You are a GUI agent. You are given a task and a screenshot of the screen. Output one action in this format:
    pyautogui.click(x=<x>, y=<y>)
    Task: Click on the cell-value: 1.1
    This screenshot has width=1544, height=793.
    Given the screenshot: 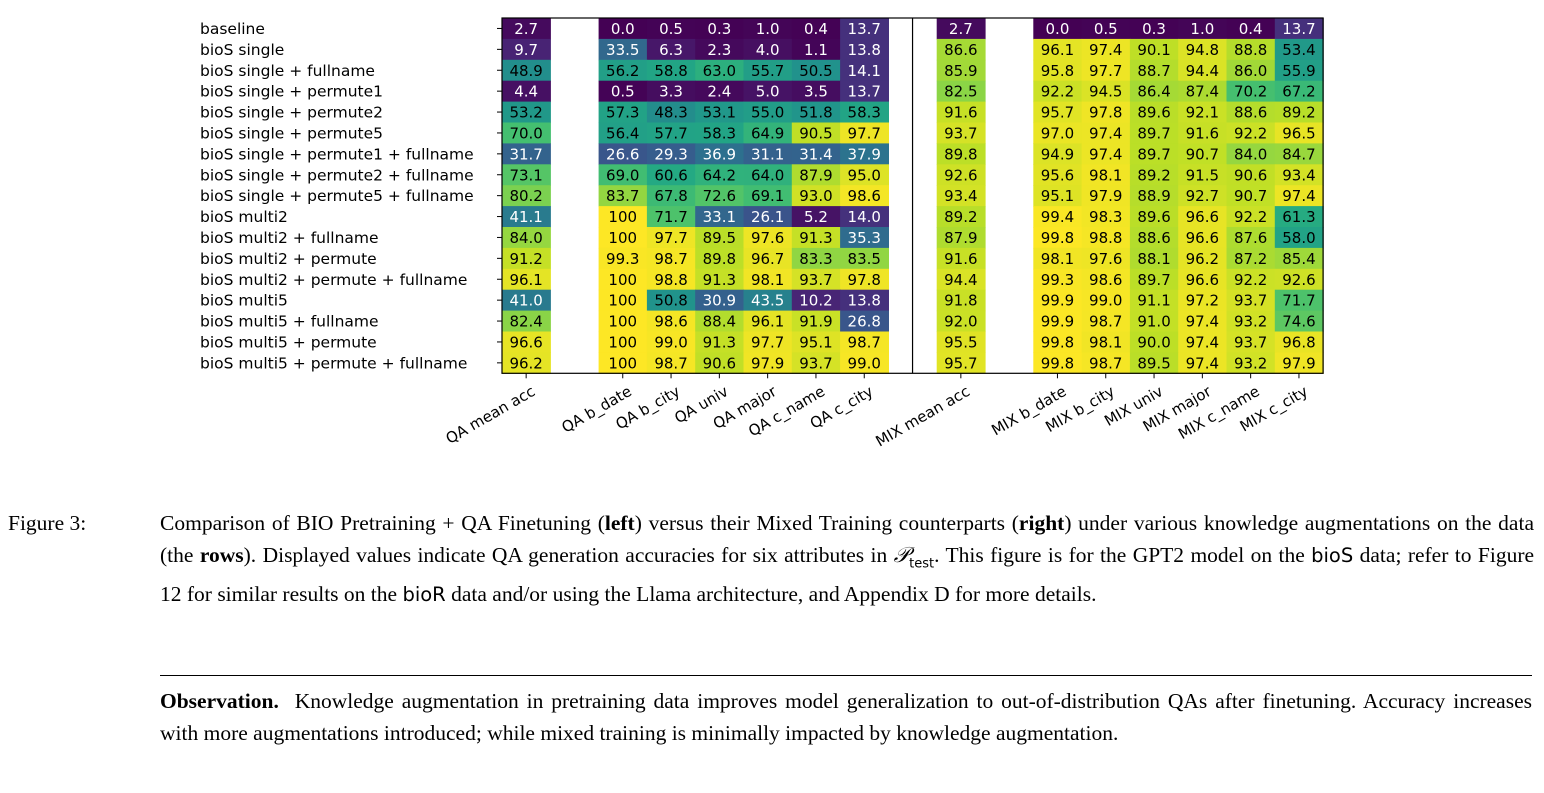 What is the action you would take?
    pyautogui.click(x=816, y=50)
    